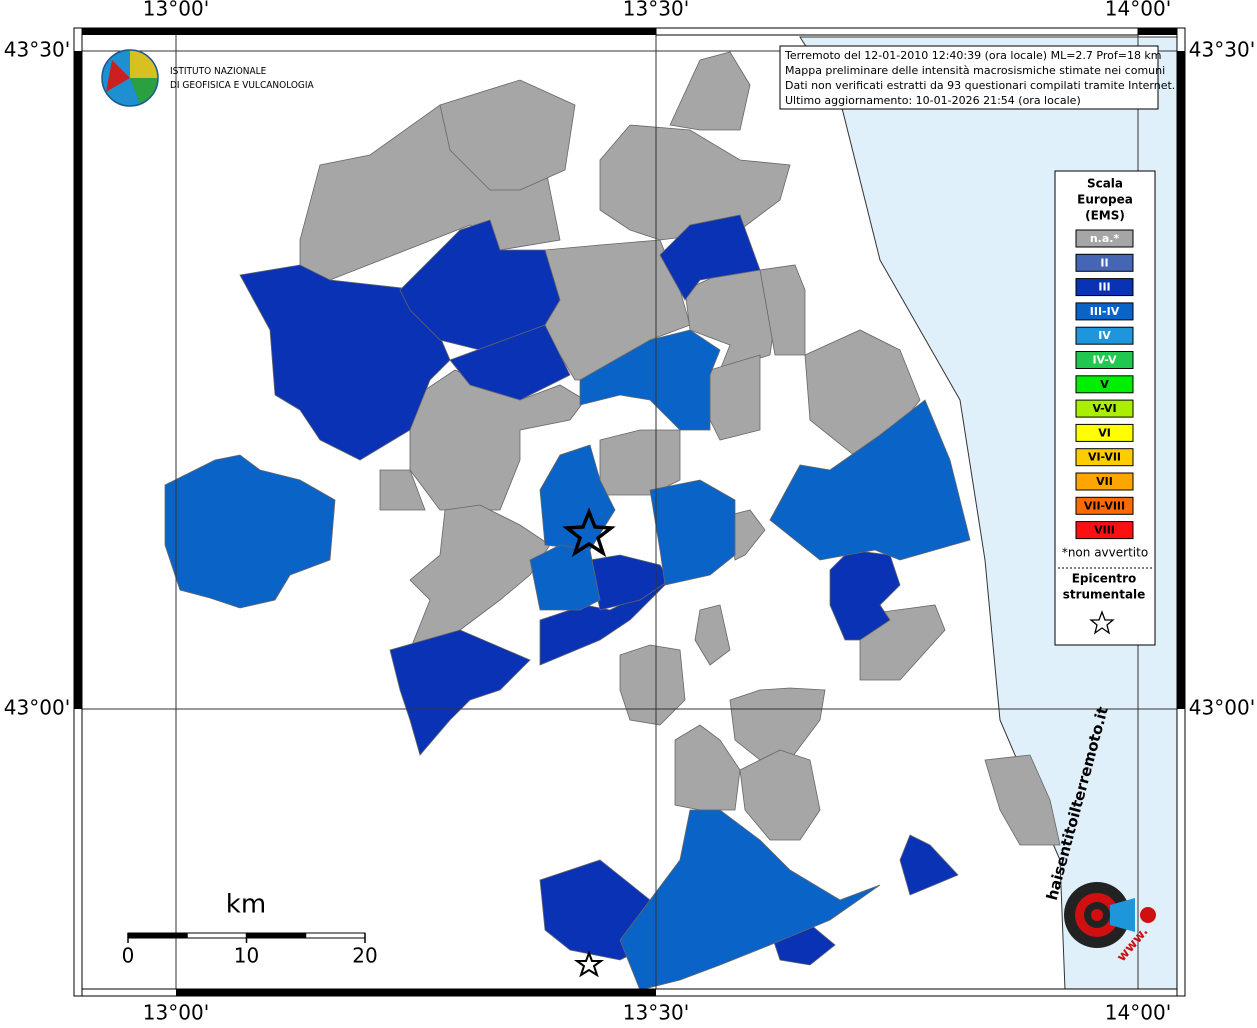 This screenshot has width=1257, height=1028. I want to click on legend-label: VII, so click(1104, 481).